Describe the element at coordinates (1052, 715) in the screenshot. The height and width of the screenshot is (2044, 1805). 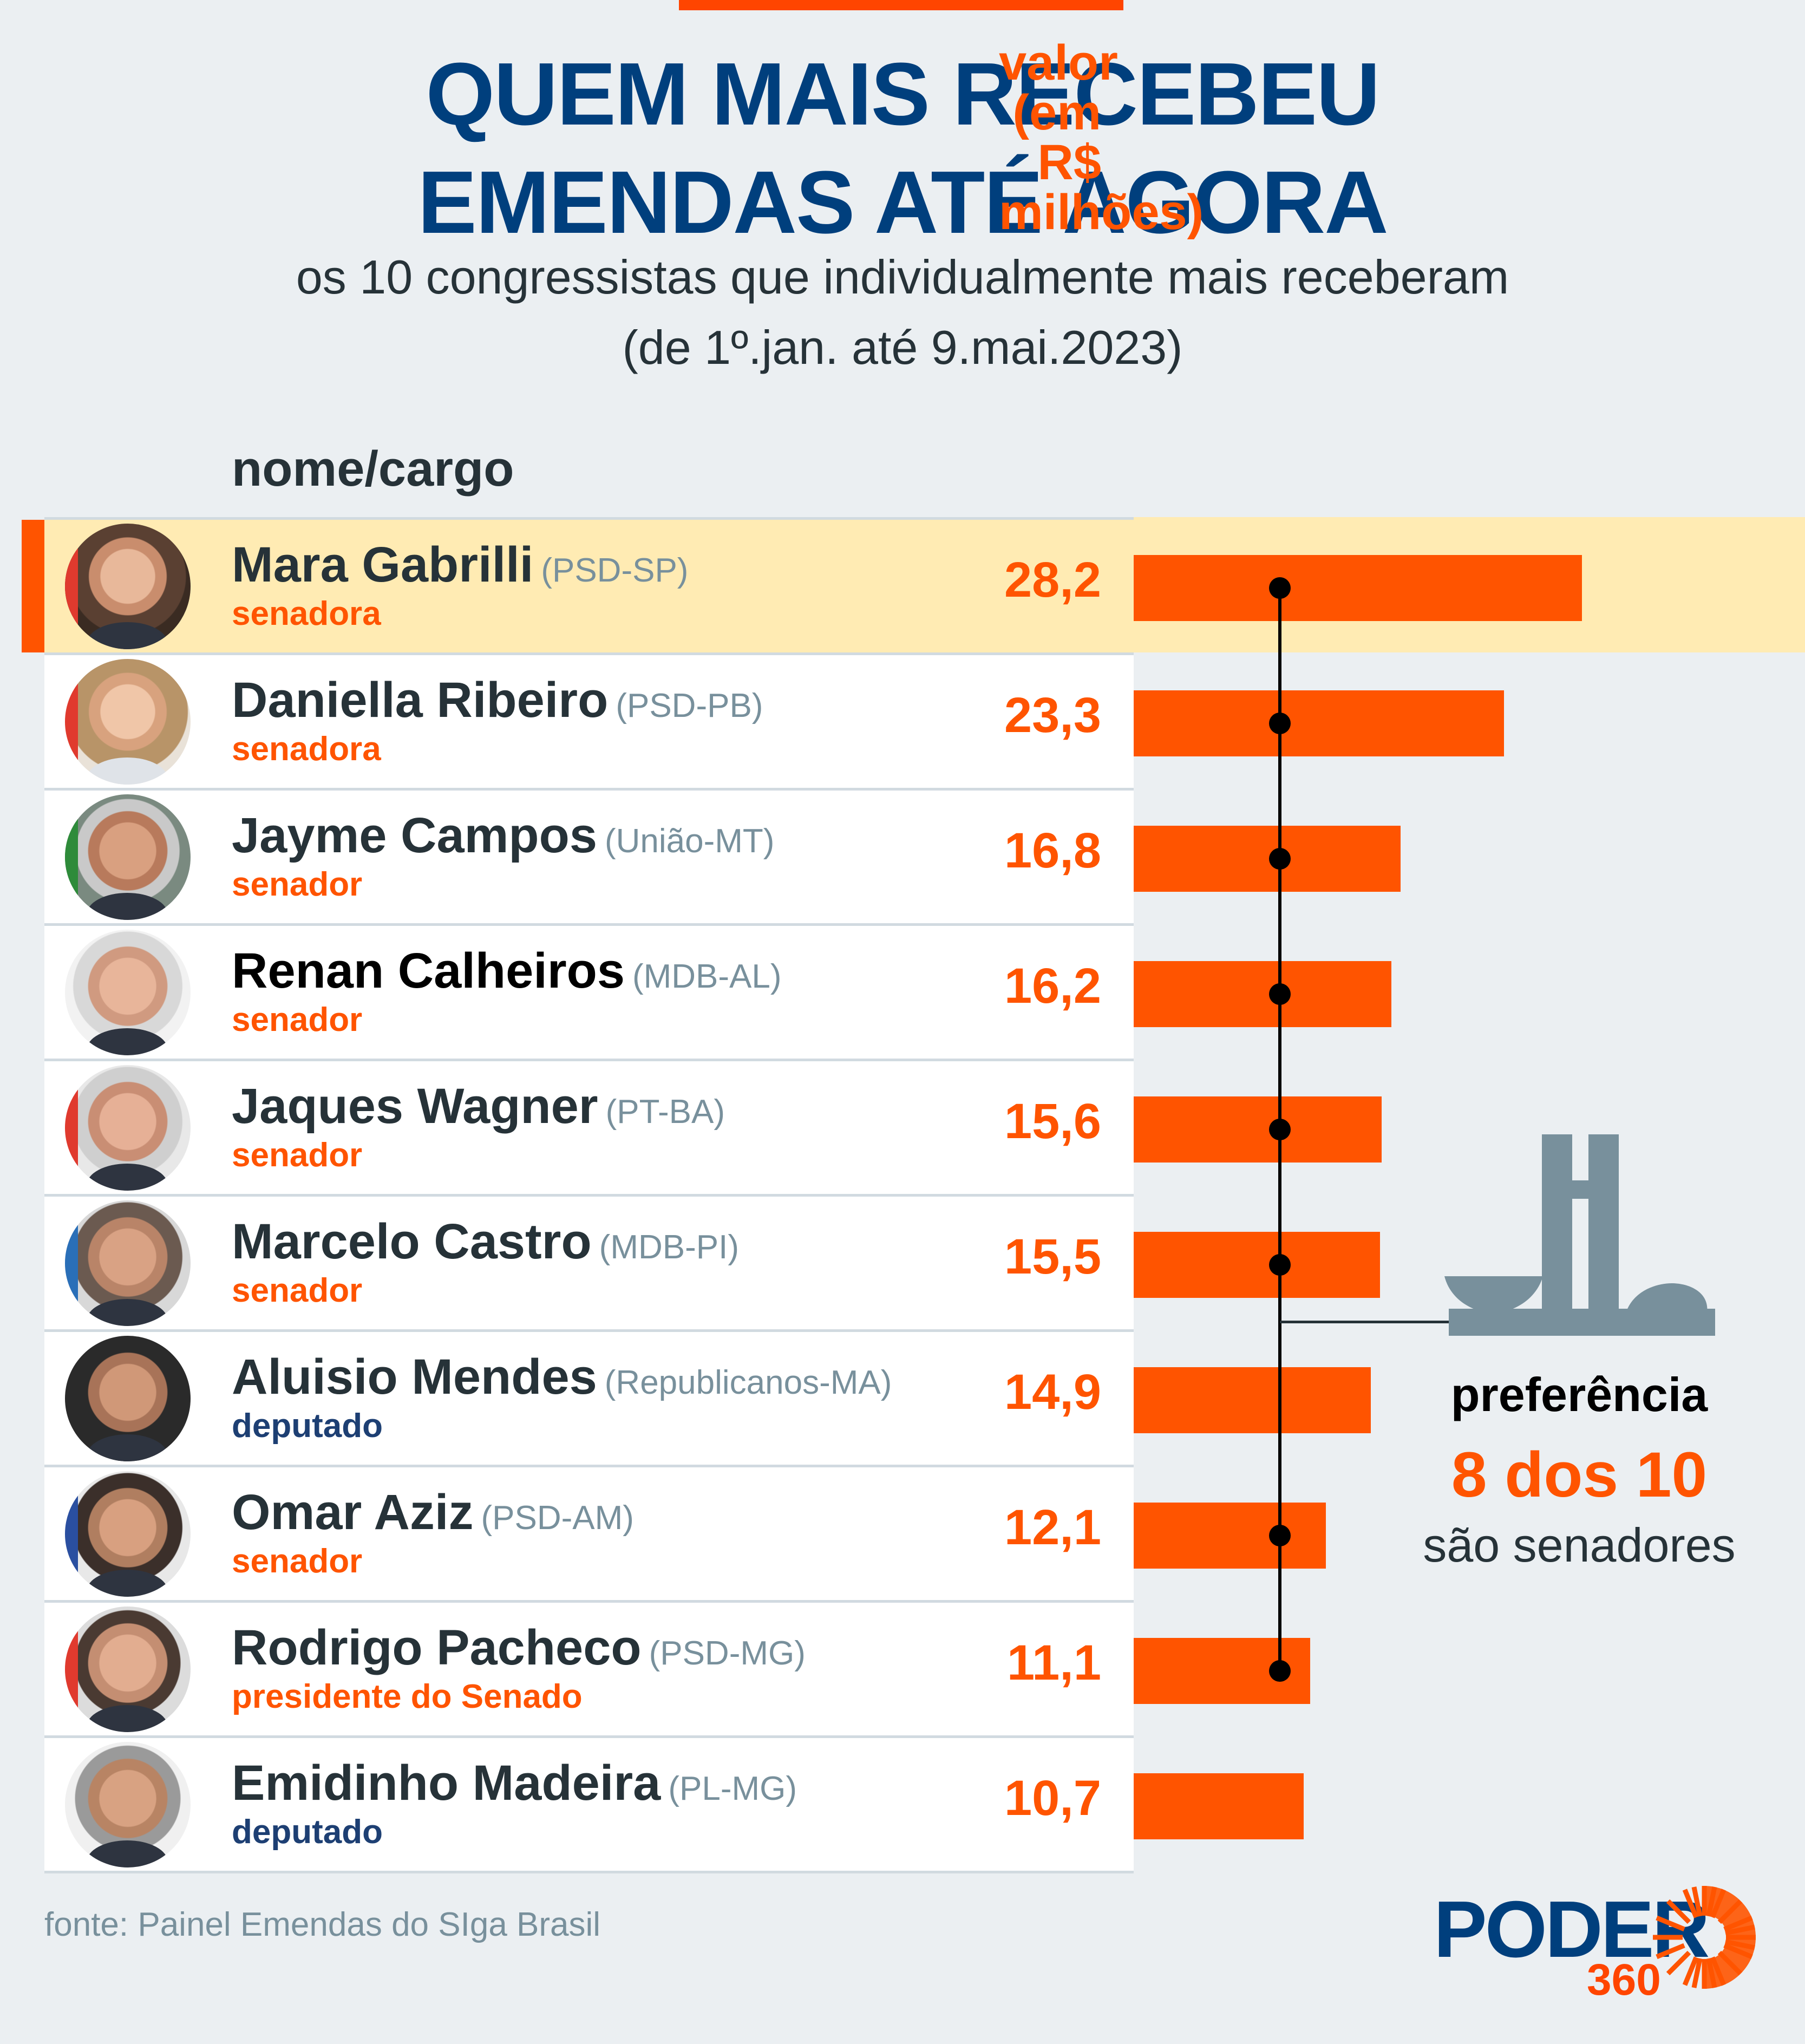
I see `value-label: 23,3` at that location.